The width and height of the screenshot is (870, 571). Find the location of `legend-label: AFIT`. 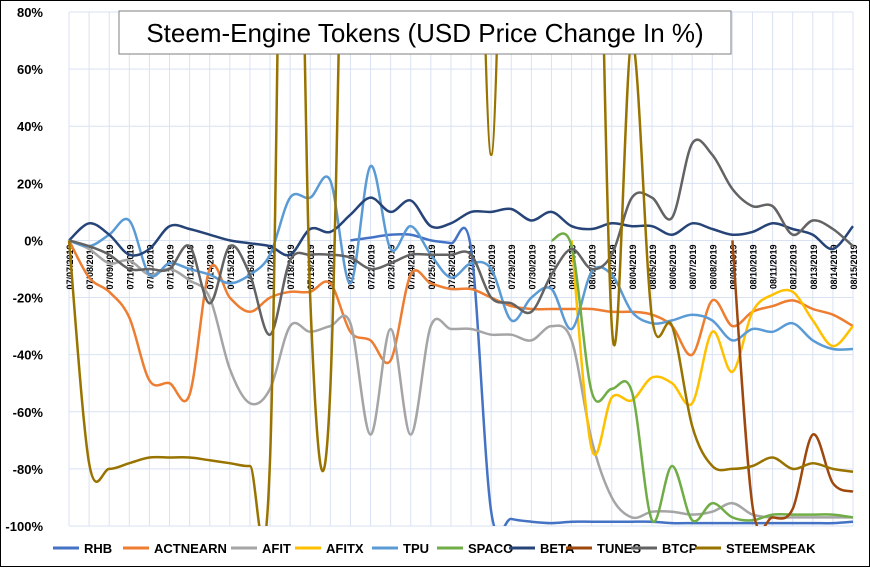

legend-label: AFIT is located at coordinates (276, 548).